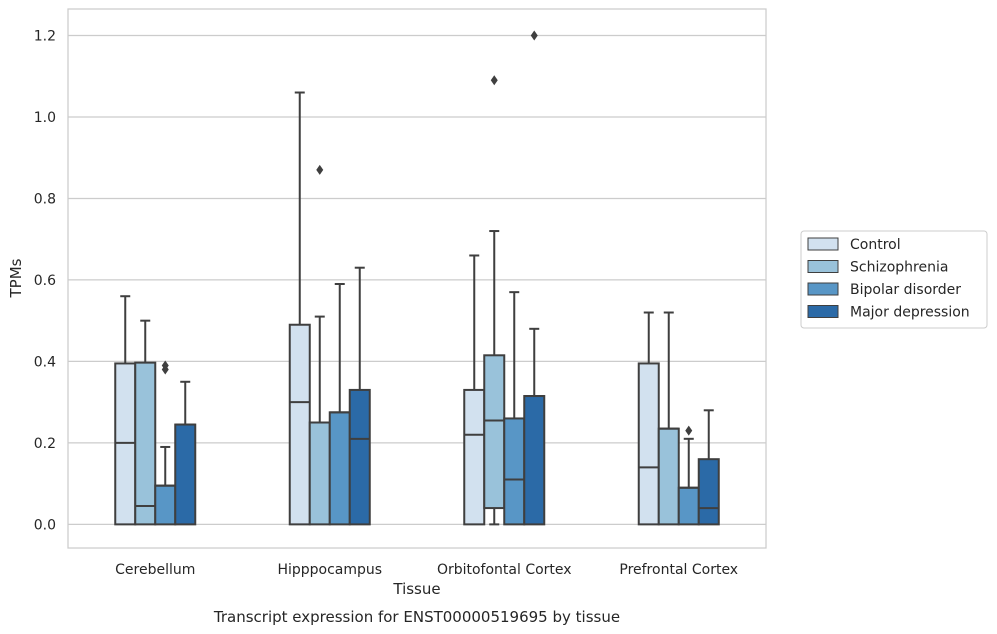 This screenshot has width=997, height=634. What do you see at coordinates (155, 570) in the screenshot?
I see `x-tick-label: Cerebellum` at bounding box center [155, 570].